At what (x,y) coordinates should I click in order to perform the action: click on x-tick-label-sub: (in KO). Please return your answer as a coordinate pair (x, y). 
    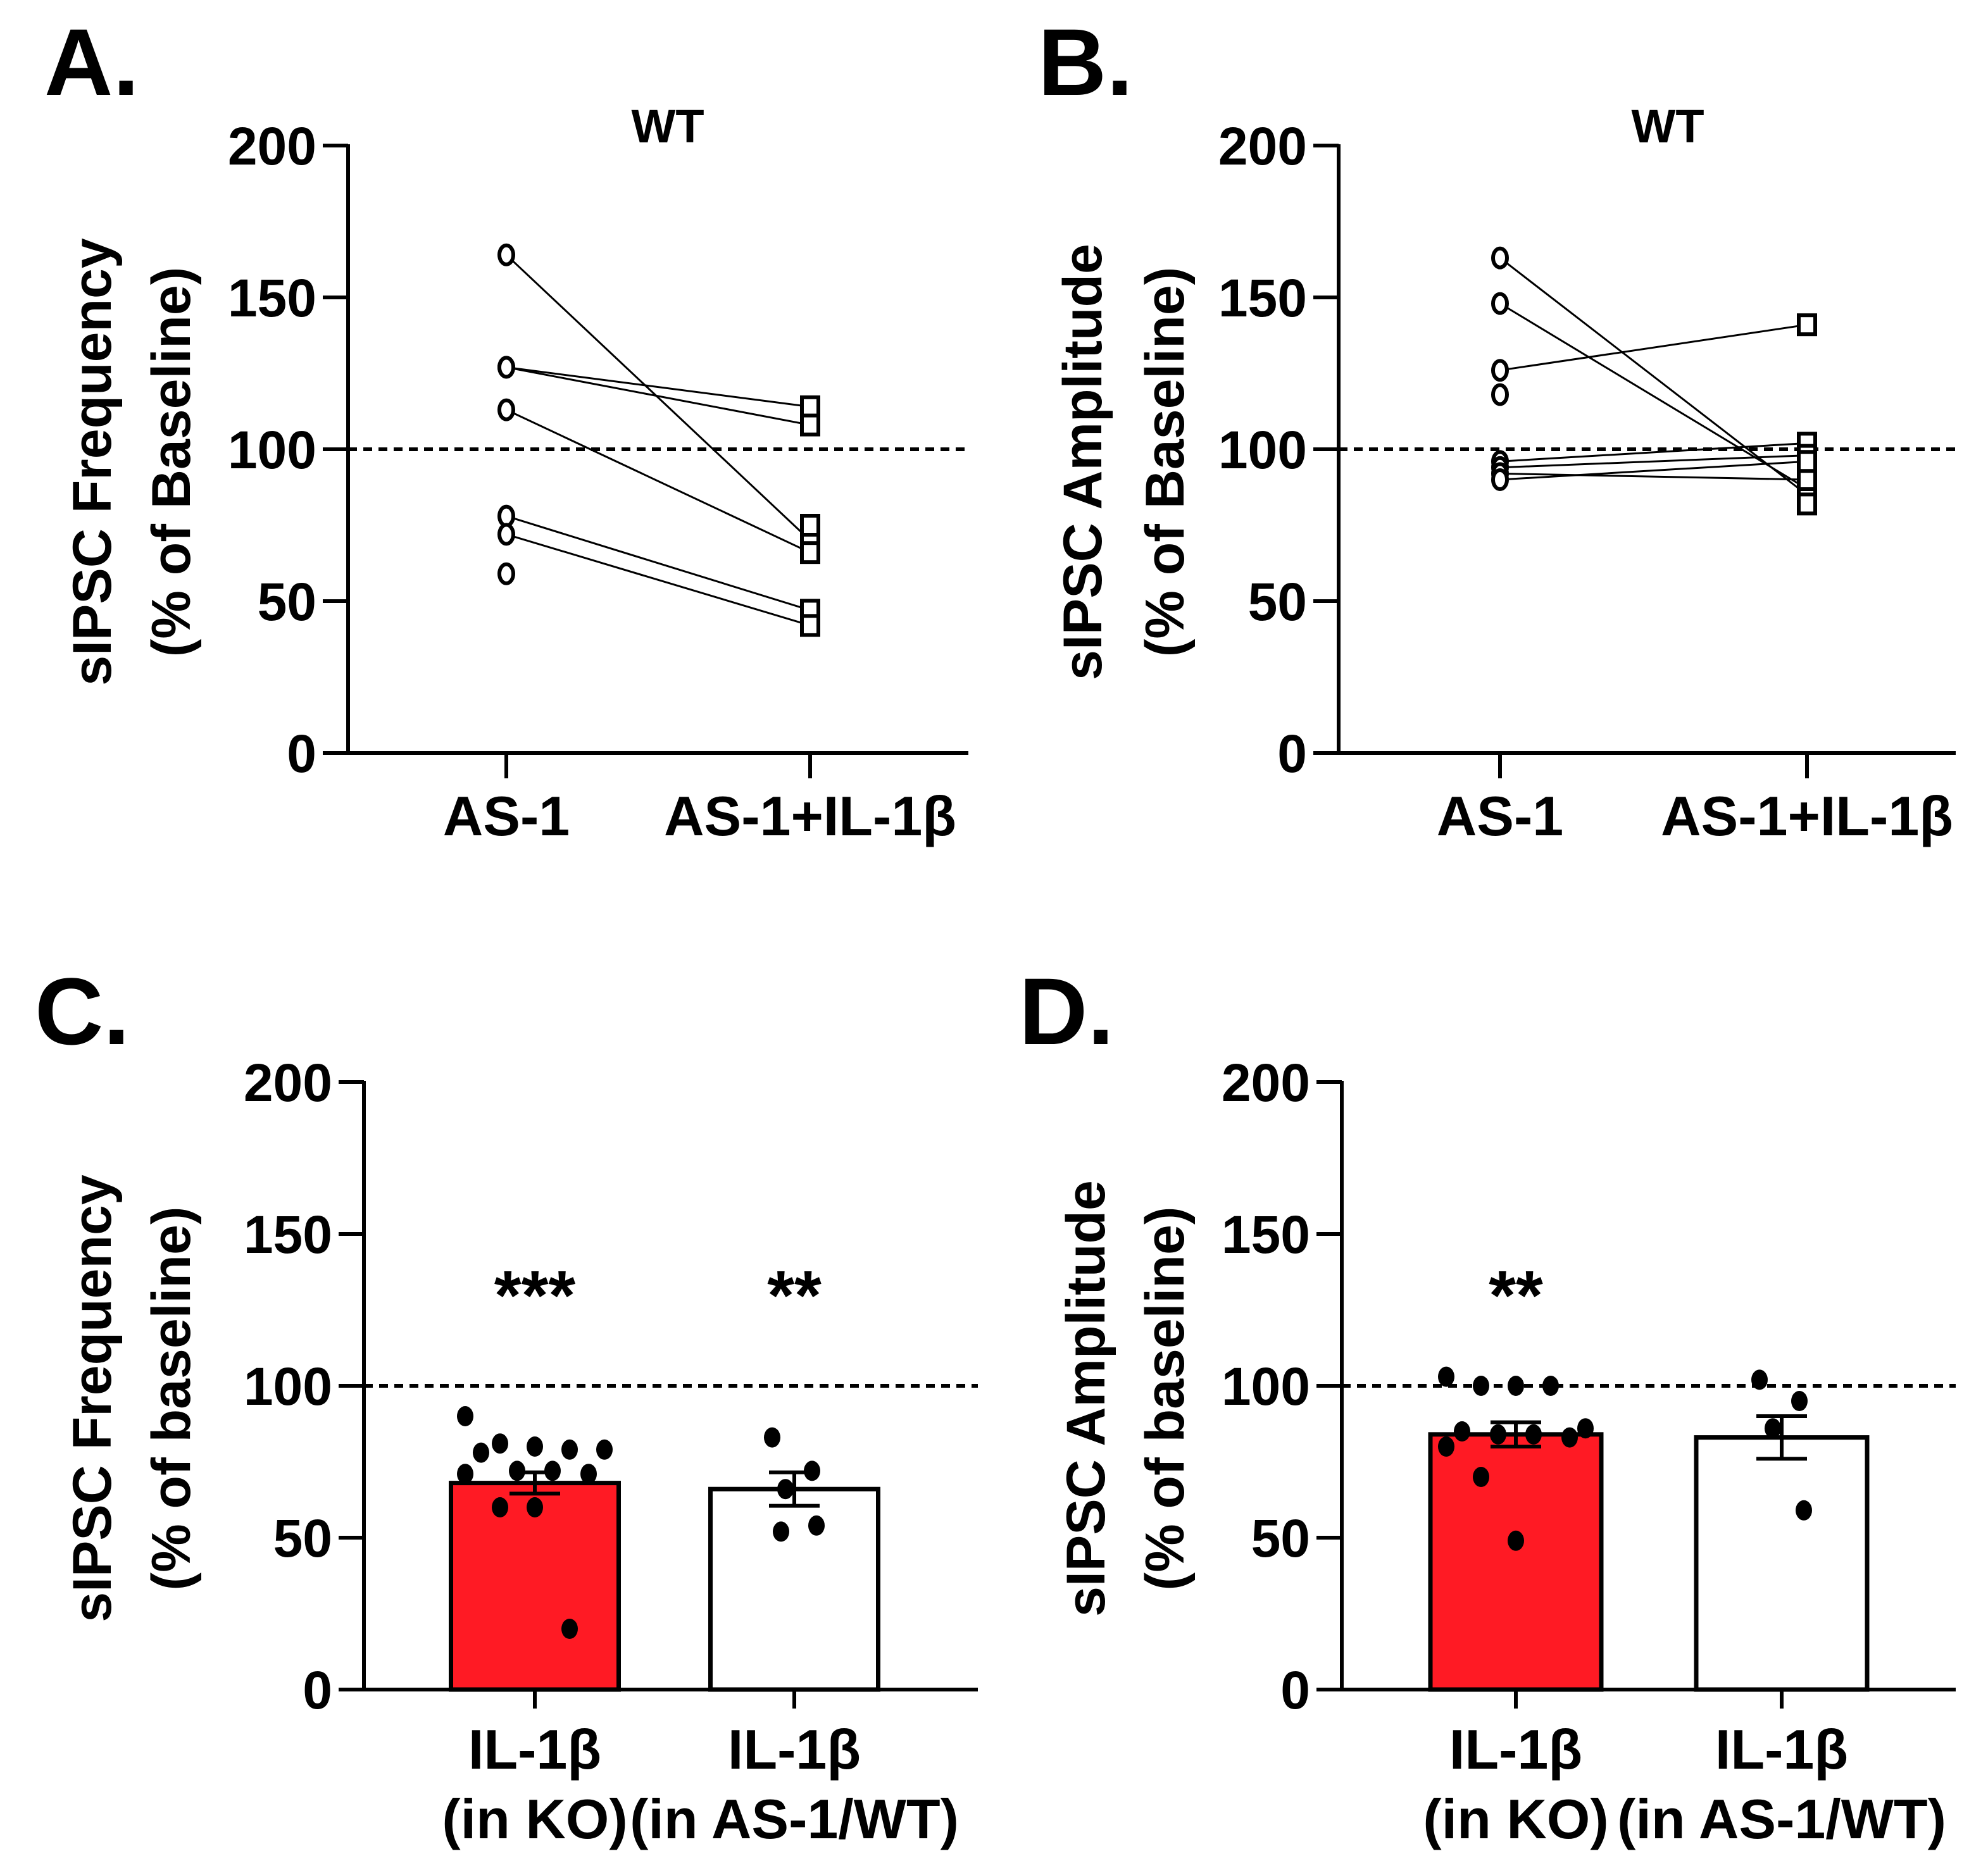
    Looking at the image, I should click on (534, 1819).